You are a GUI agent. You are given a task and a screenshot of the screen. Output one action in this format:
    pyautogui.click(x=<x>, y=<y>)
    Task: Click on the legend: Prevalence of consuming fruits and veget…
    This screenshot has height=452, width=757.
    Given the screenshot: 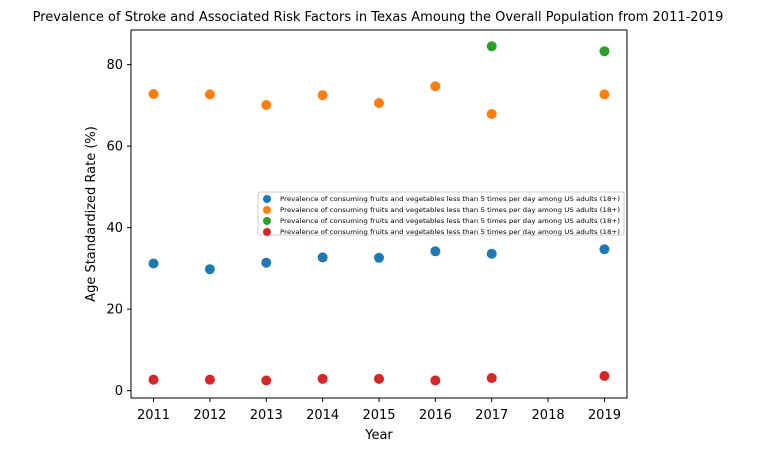 What is the action you would take?
    pyautogui.click(x=441, y=213)
    